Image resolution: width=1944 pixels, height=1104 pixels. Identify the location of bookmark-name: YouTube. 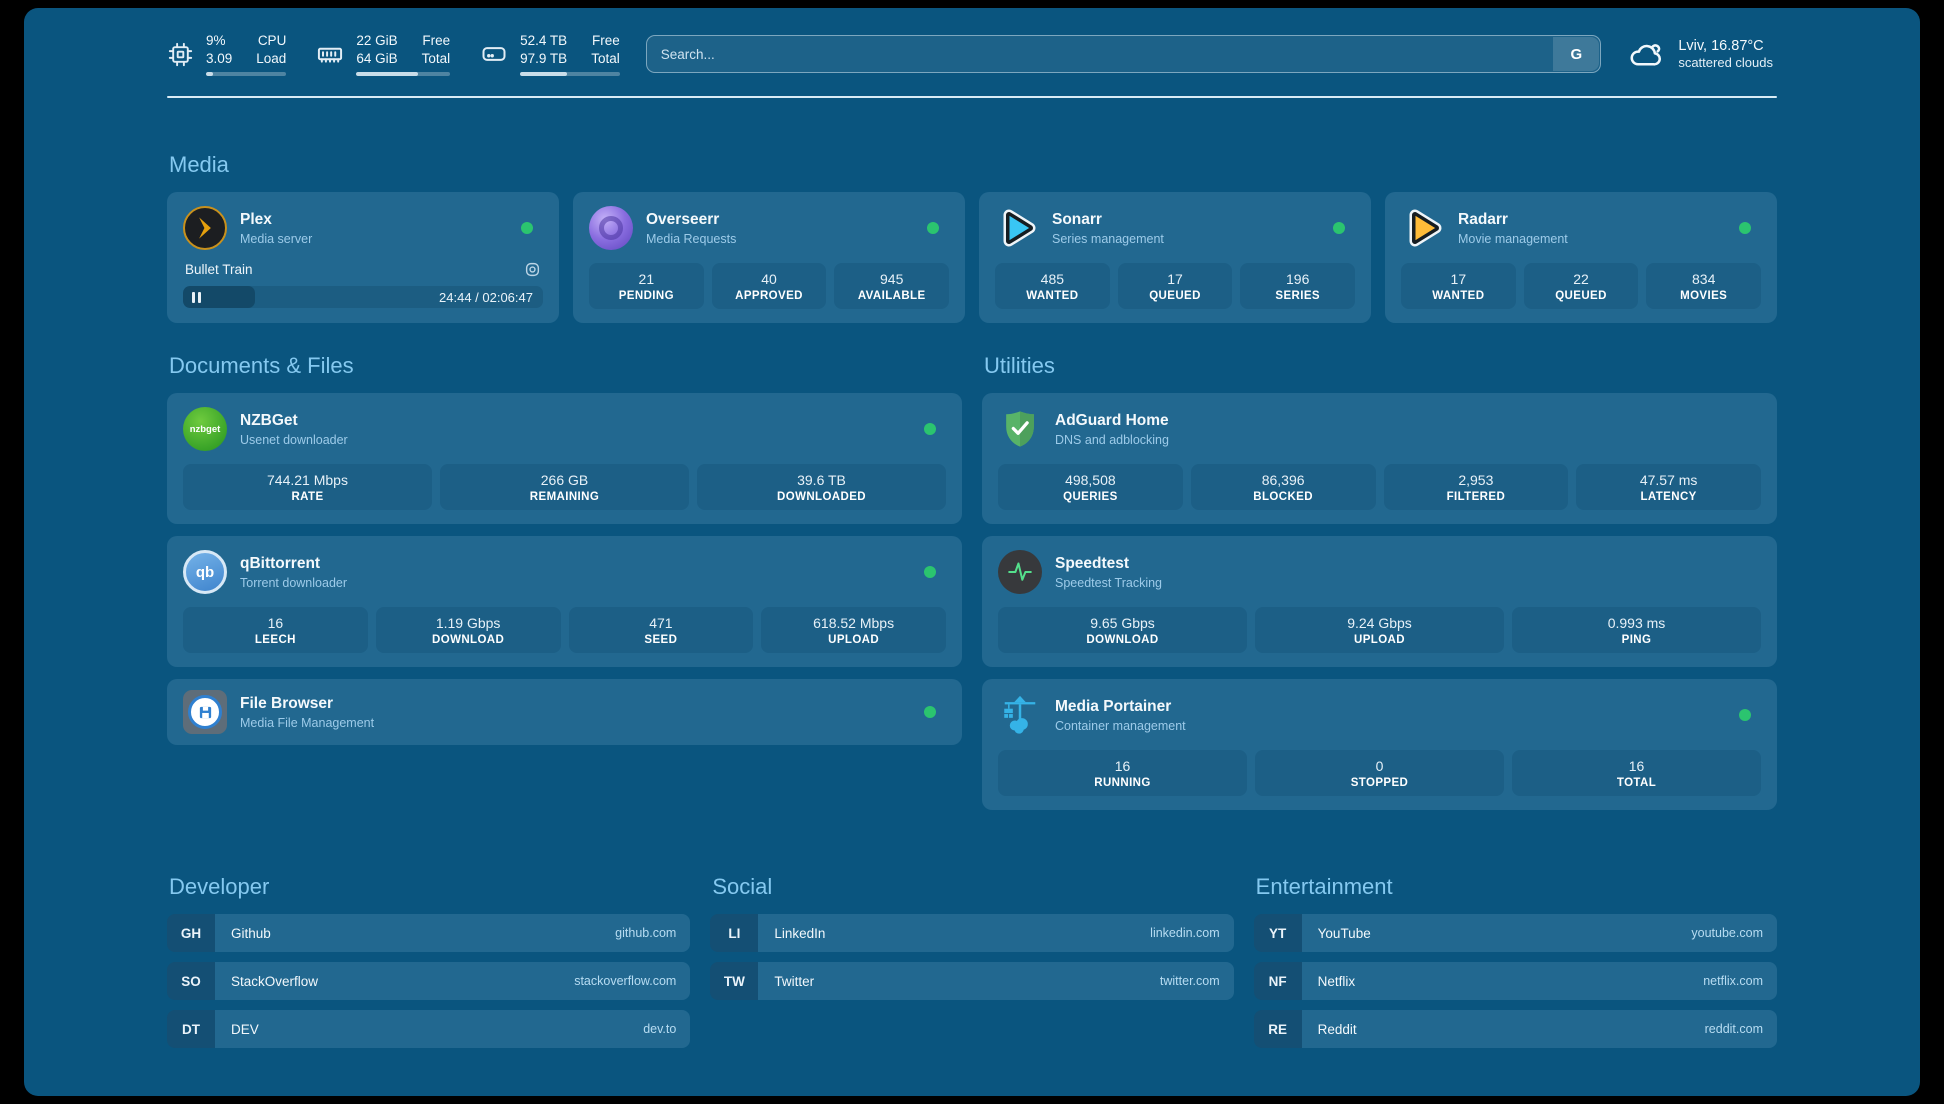
(1344, 933).